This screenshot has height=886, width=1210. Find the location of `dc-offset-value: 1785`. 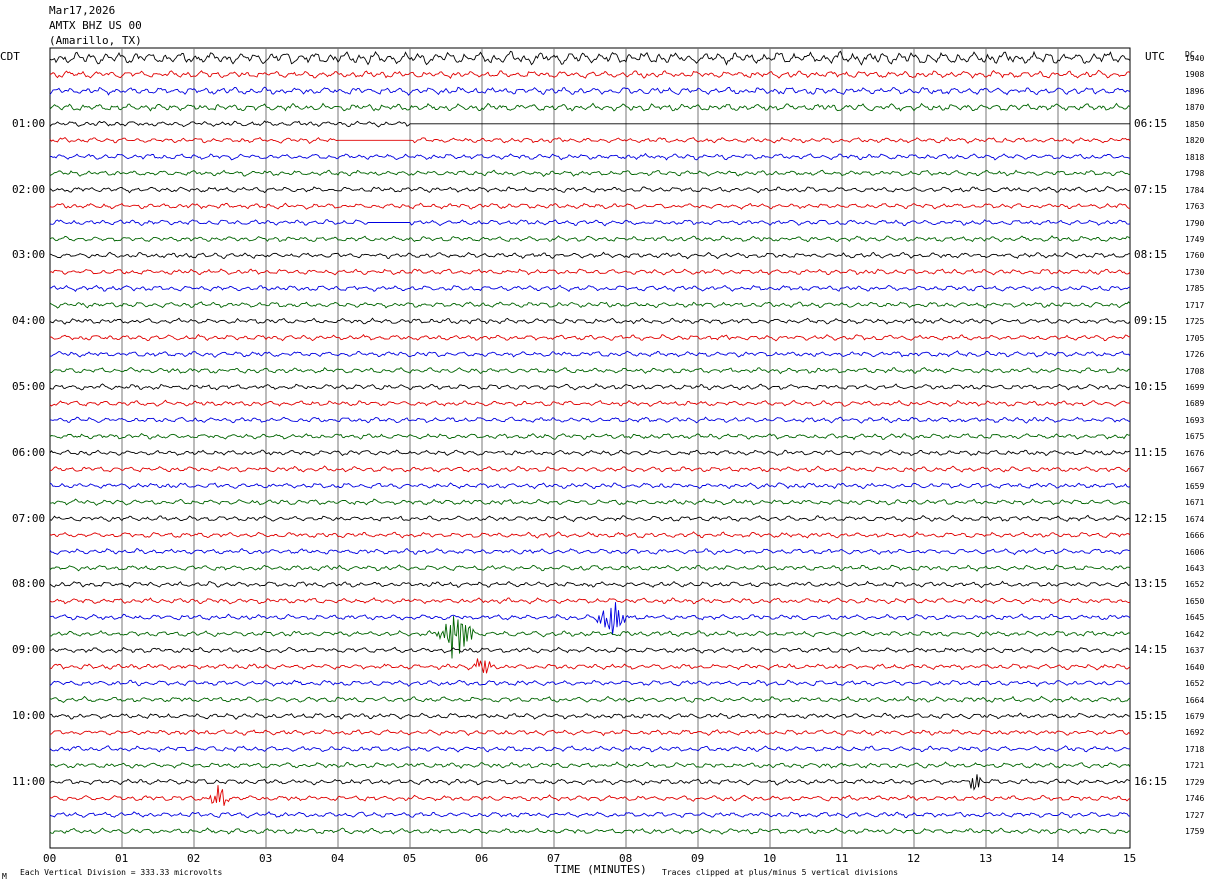

dc-offset-value: 1785 is located at coordinates (1195, 289).